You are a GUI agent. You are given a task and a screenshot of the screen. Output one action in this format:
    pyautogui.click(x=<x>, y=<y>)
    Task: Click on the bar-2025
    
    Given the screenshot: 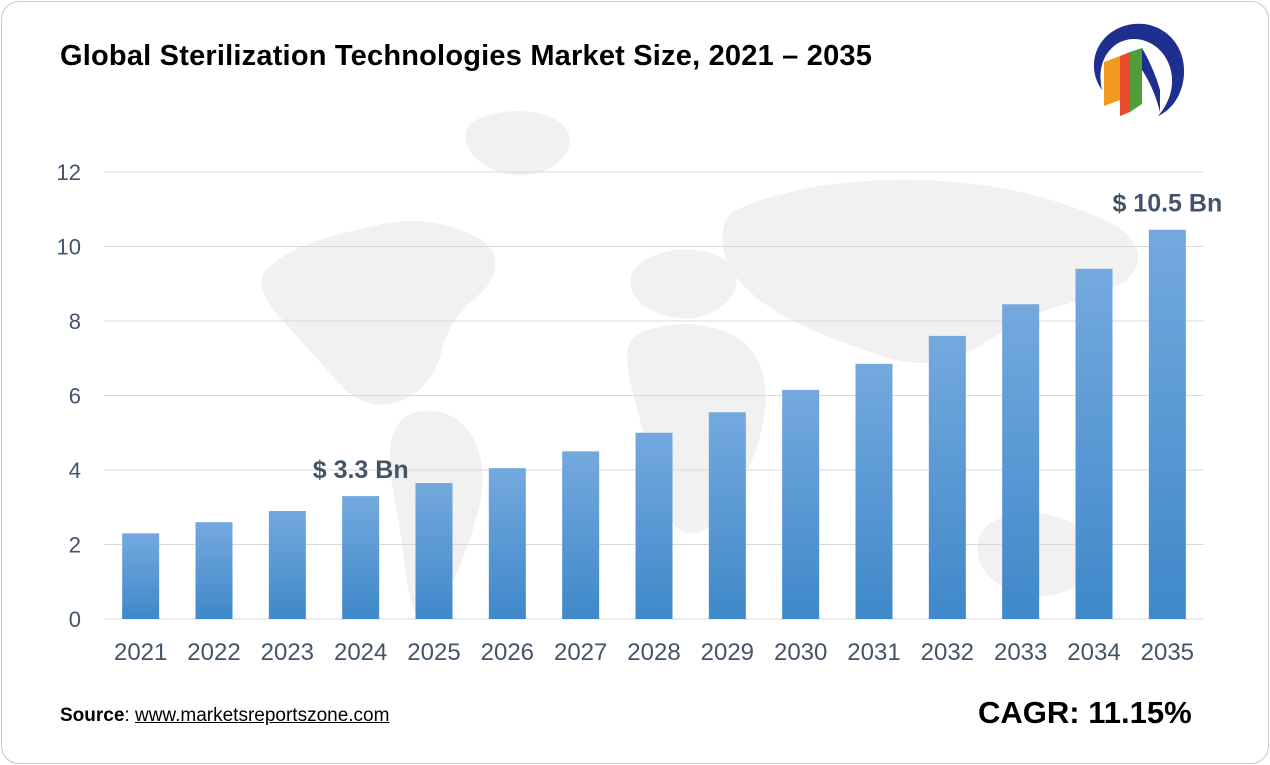 What is the action you would take?
    pyautogui.click(x=434, y=551)
    